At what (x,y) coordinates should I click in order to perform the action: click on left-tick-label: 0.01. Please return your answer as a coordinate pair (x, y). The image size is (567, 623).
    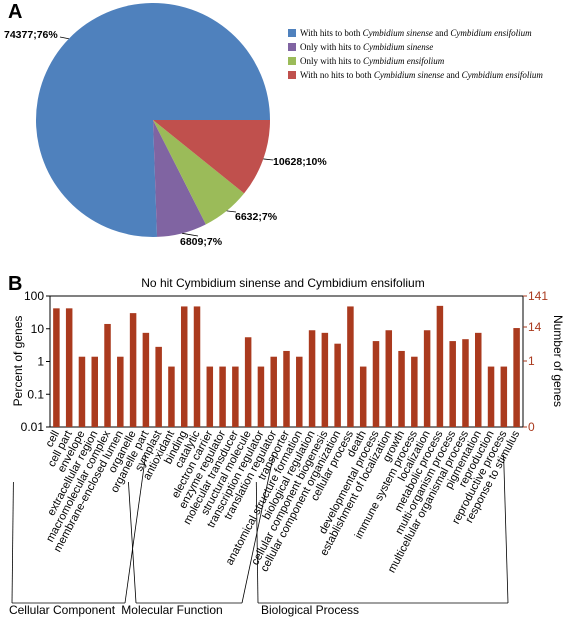
    Looking at the image, I should click on (33, 427).